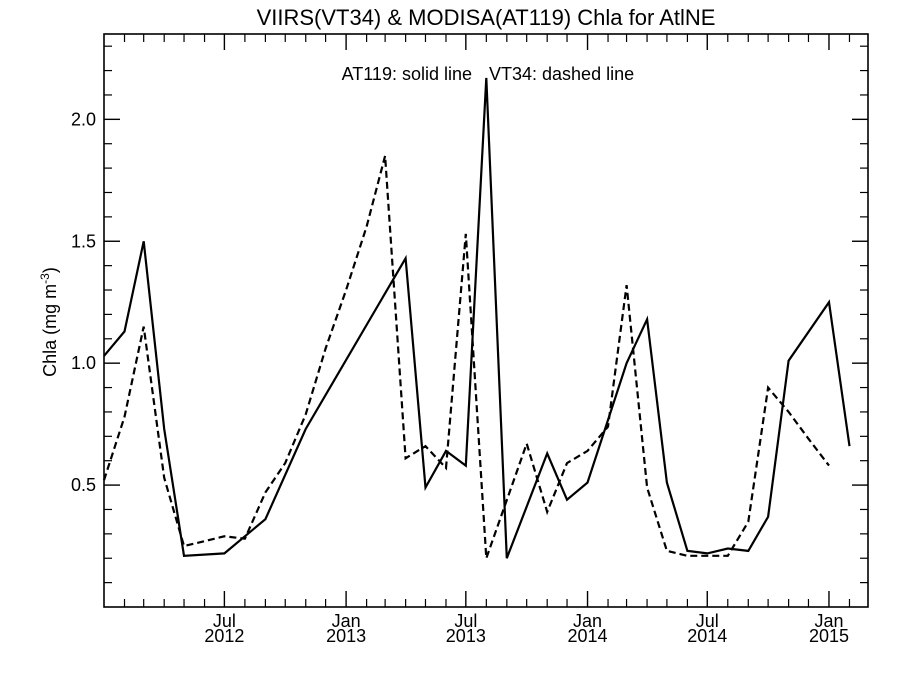 This screenshot has height=675, width=900. What do you see at coordinates (50, 270) in the screenshot?
I see `y-axis-label-close: )` at bounding box center [50, 270].